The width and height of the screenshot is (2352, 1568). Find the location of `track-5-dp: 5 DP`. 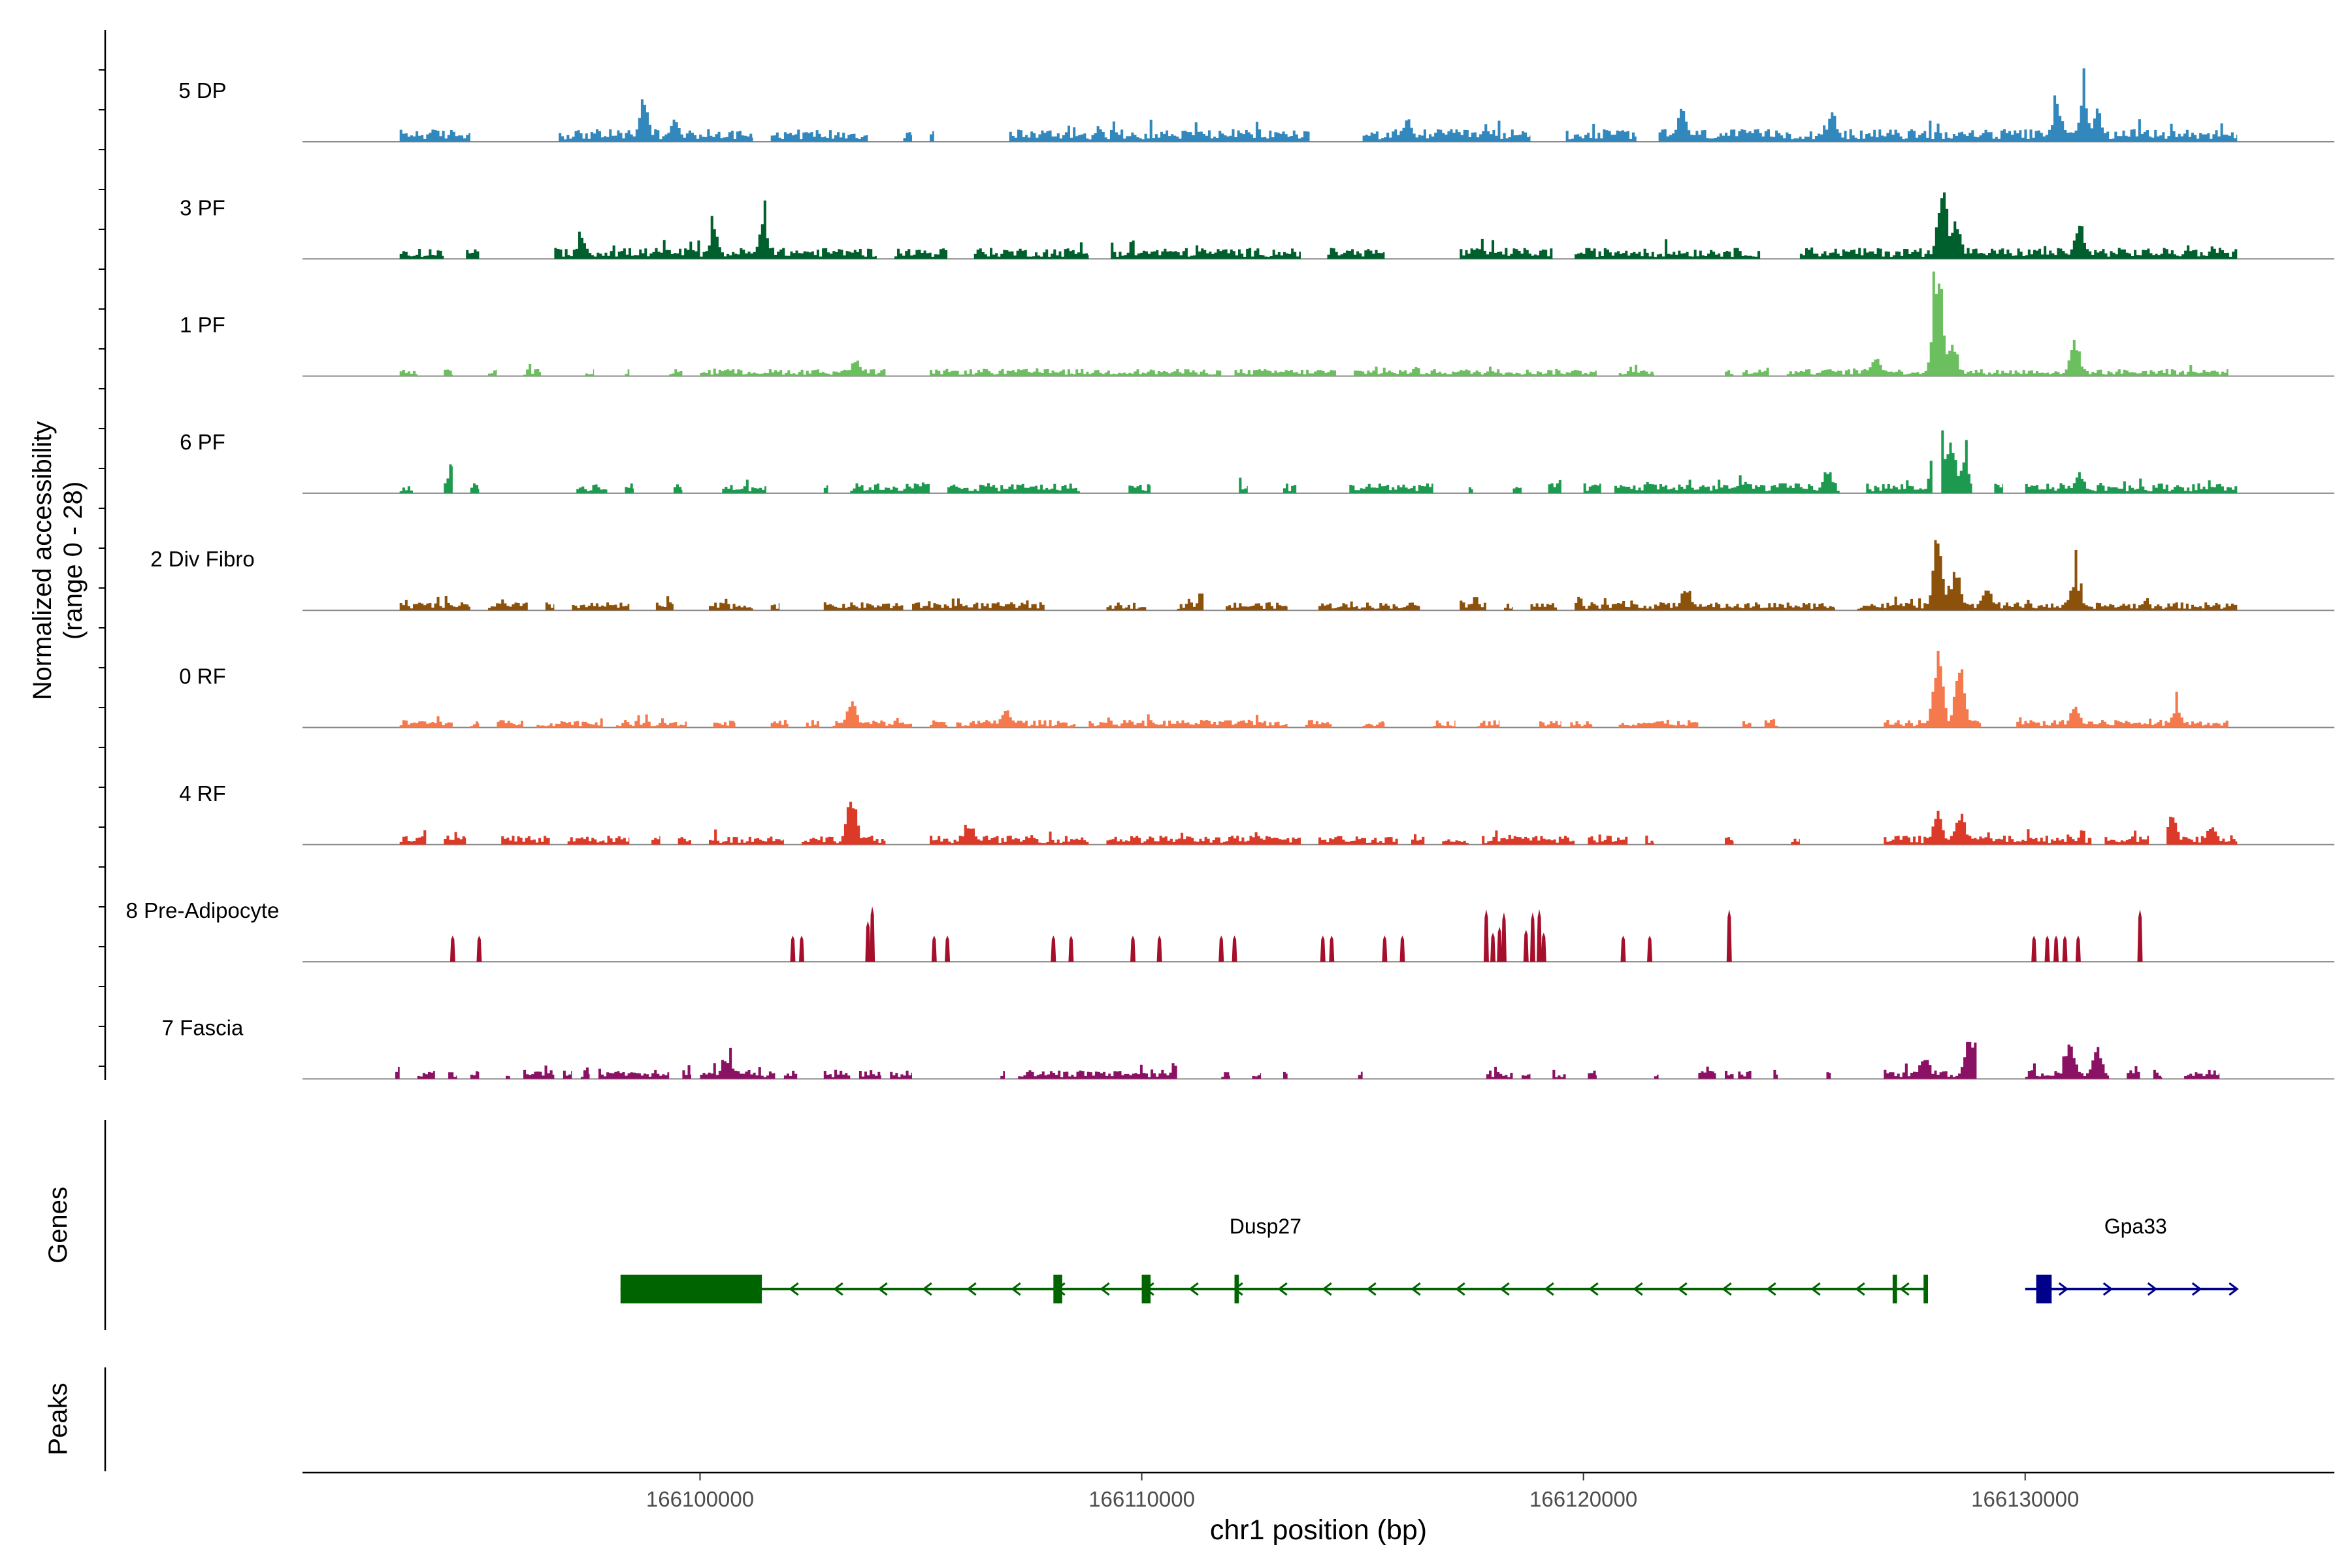

track-5-dp: 5 DP is located at coordinates (1256, 105).